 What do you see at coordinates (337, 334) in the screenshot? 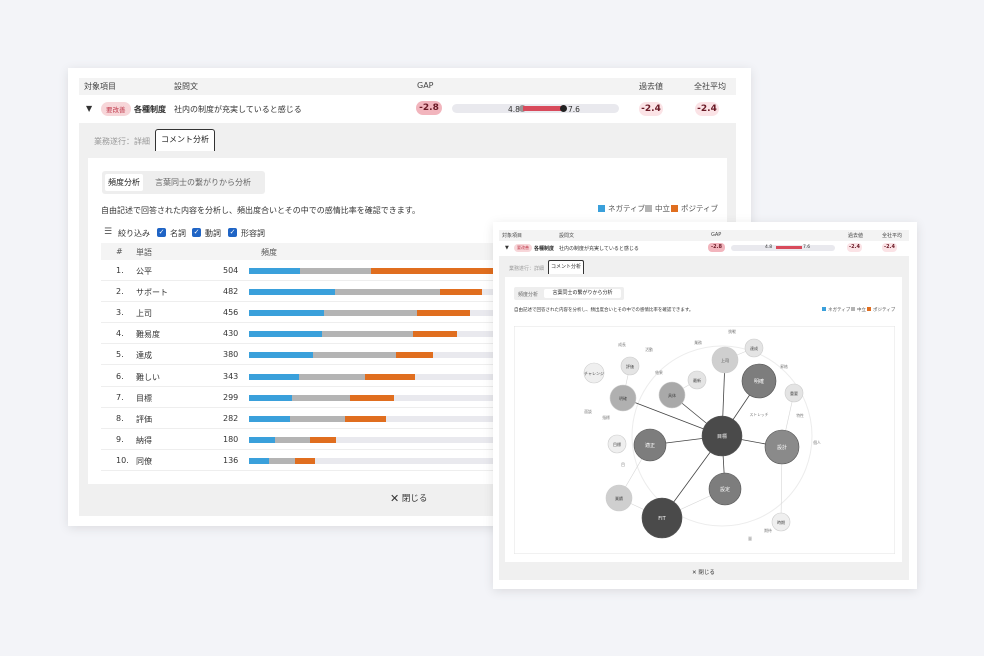
I see `table-row: 4. 難易度 430` at bounding box center [337, 334].